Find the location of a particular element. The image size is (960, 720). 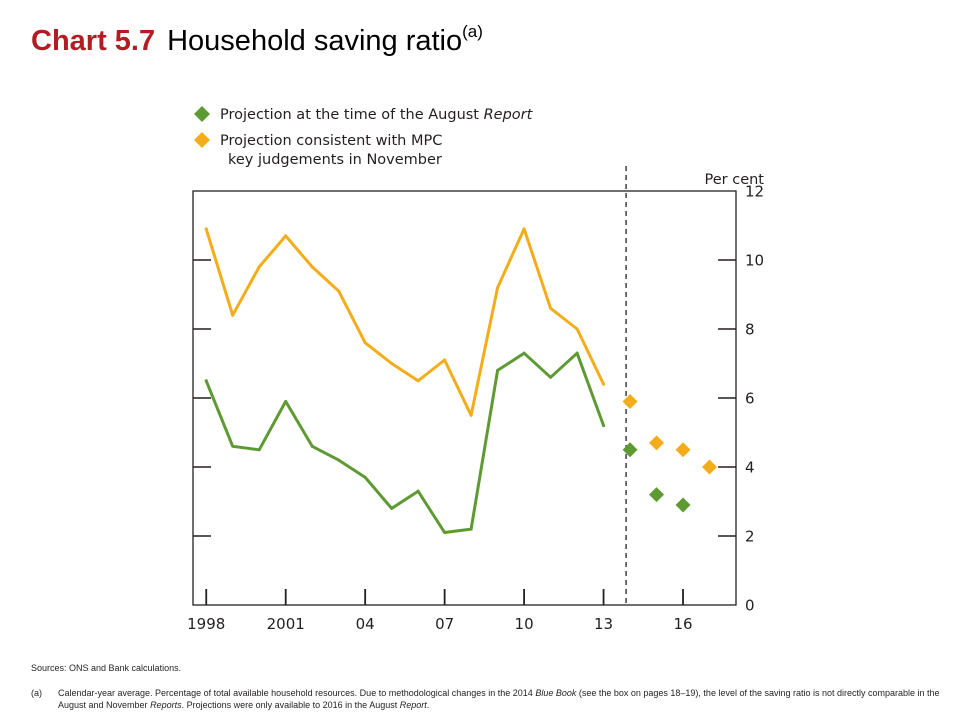

y-tick-label: 10 is located at coordinates (754, 261).